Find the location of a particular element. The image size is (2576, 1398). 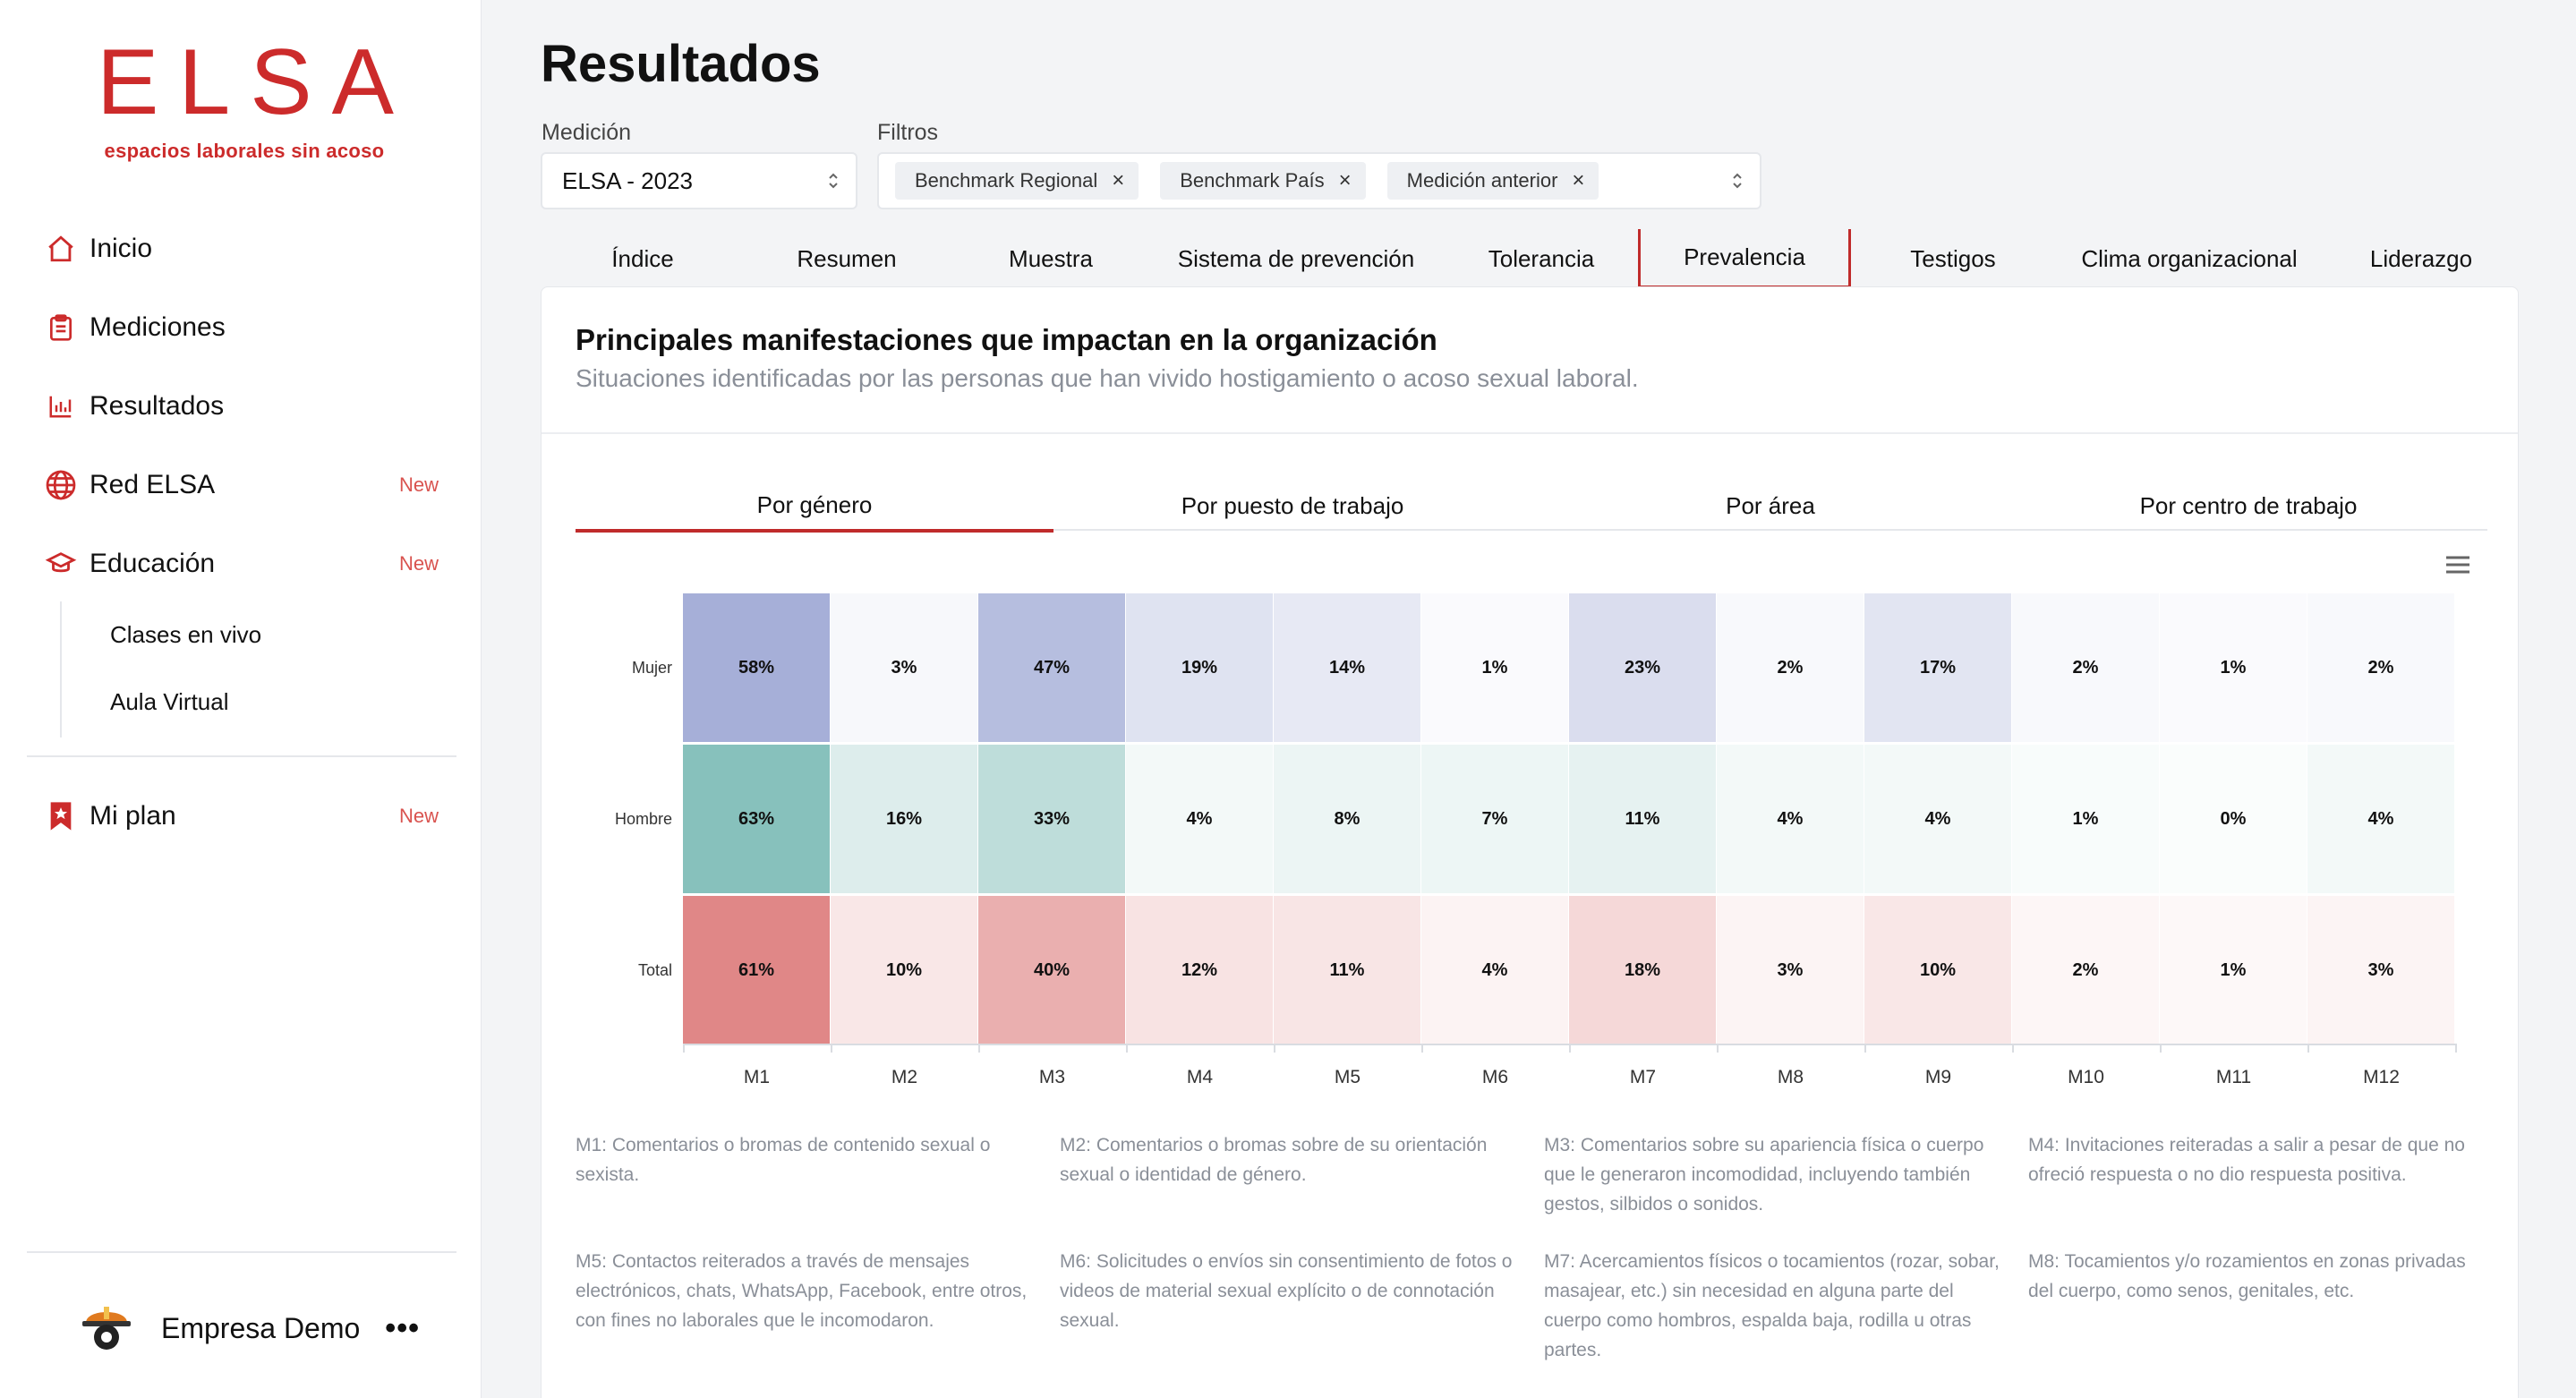

graduation-cap-icon is located at coordinates (61, 564).